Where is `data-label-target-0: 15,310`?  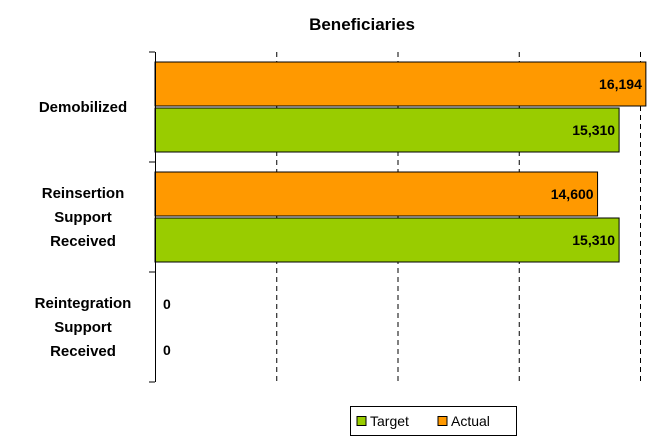 data-label-target-0: 15,310 is located at coordinates (593, 130).